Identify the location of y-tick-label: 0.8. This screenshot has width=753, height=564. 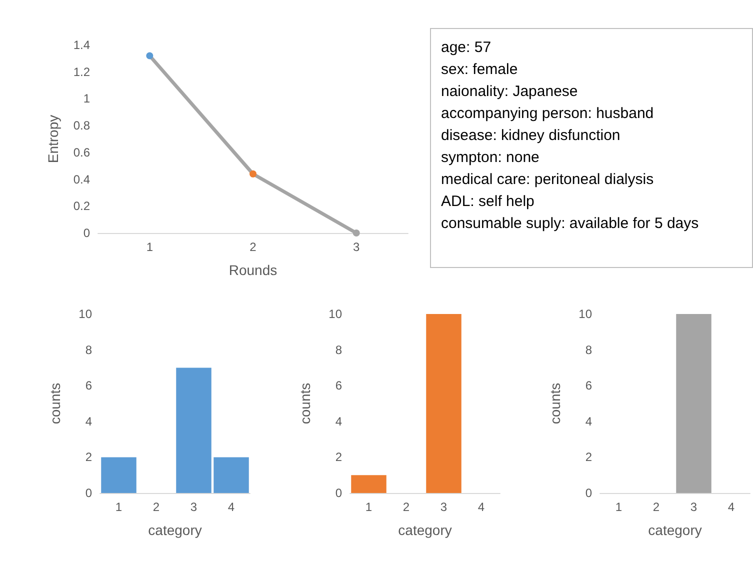
(81, 125).